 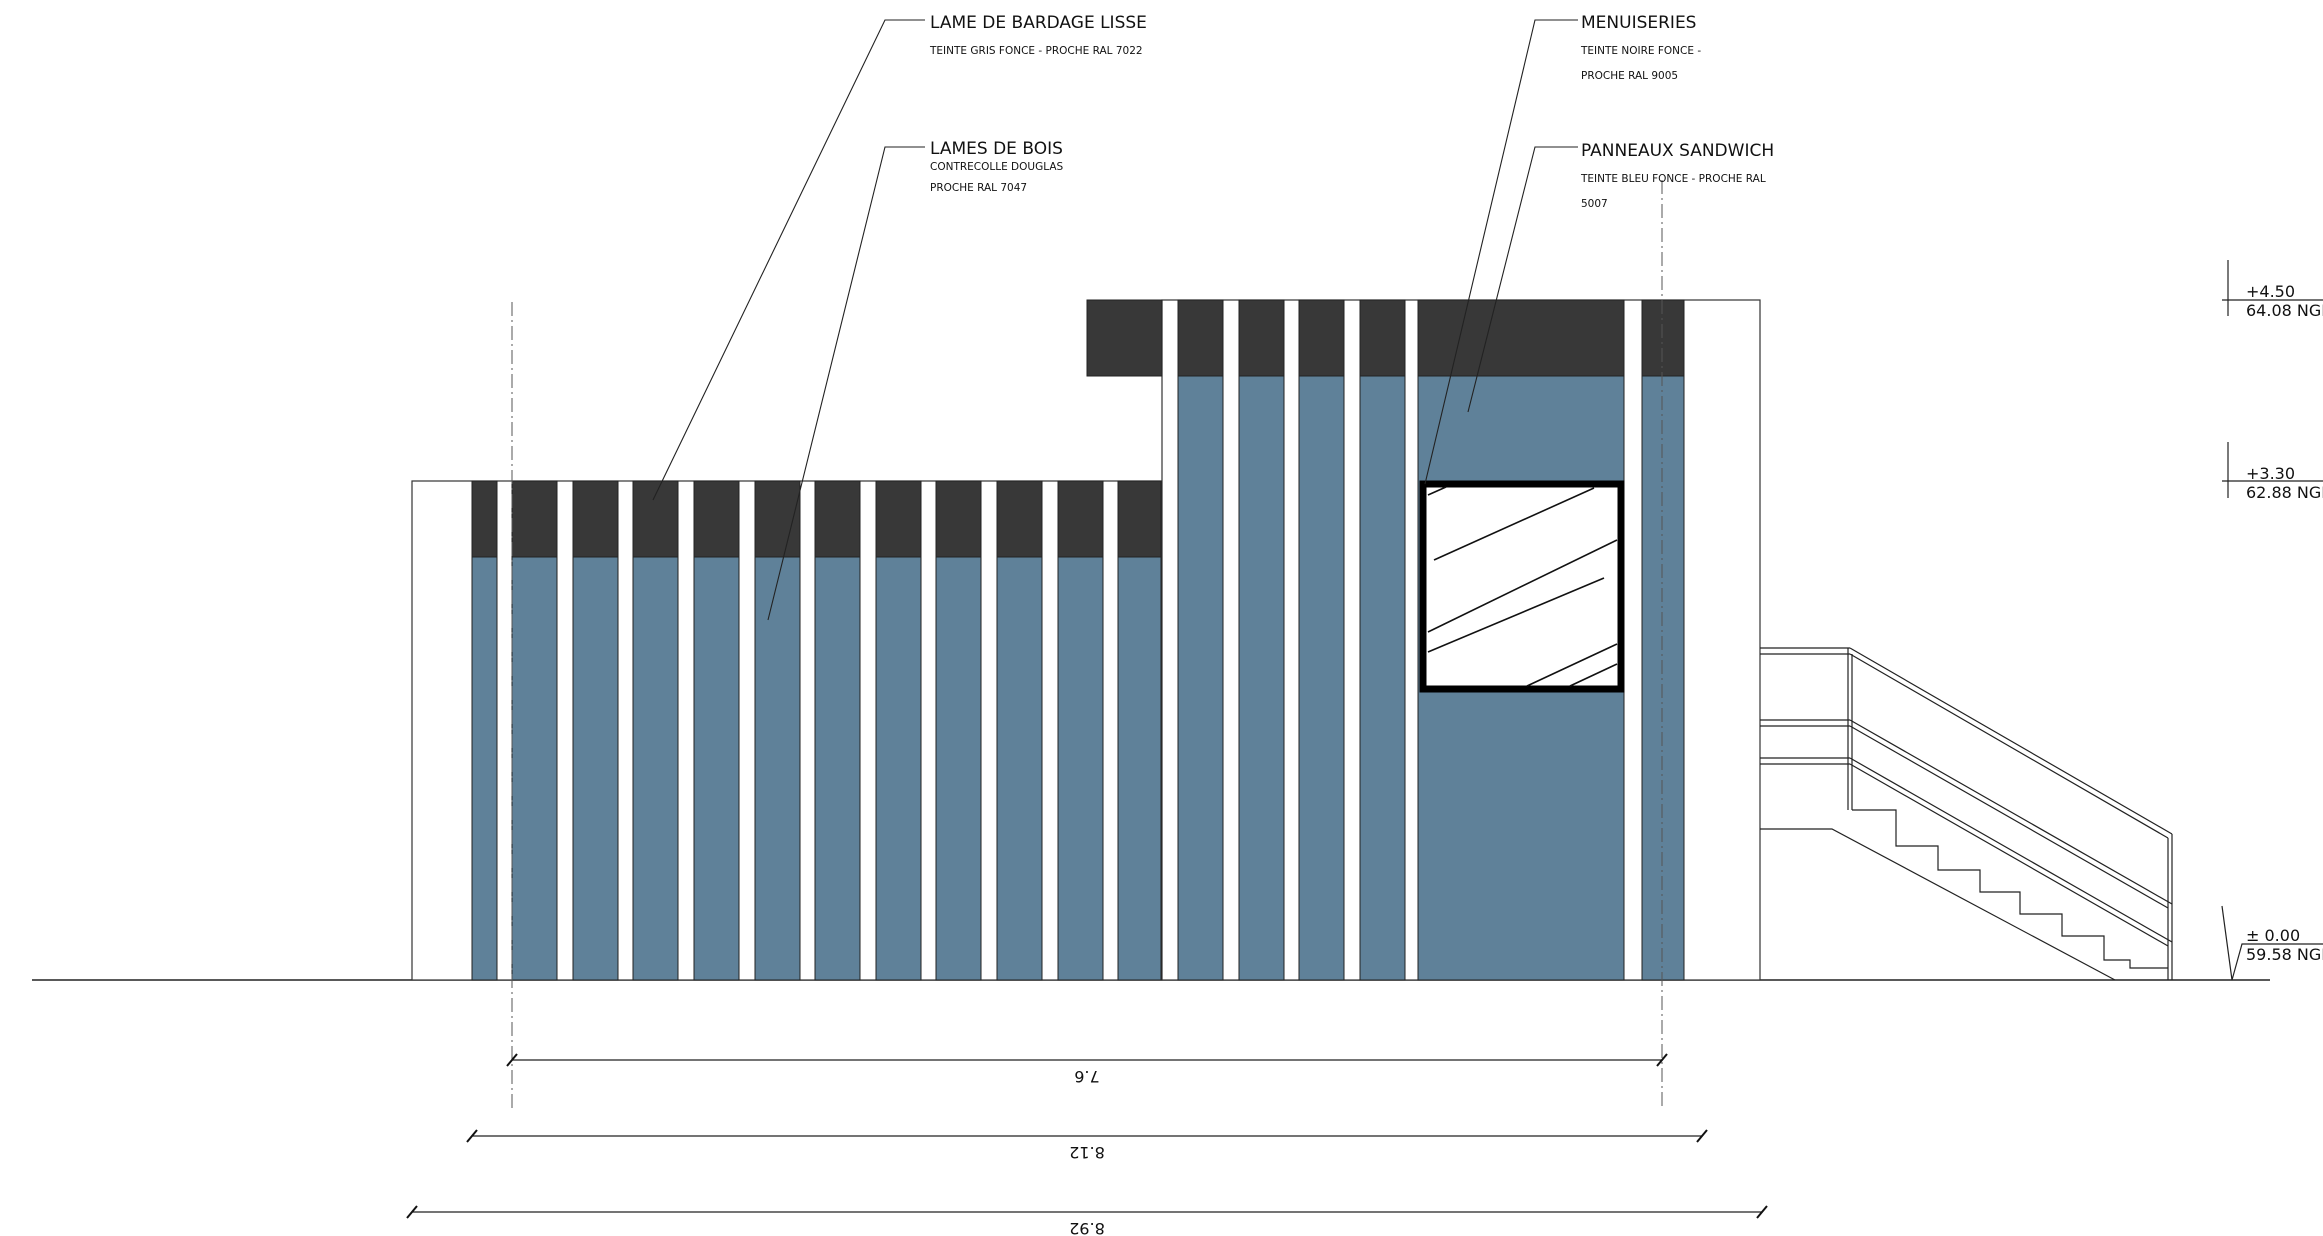 I want to click on dimension-8-92: 8.92, so click(x=1087, y=1220).